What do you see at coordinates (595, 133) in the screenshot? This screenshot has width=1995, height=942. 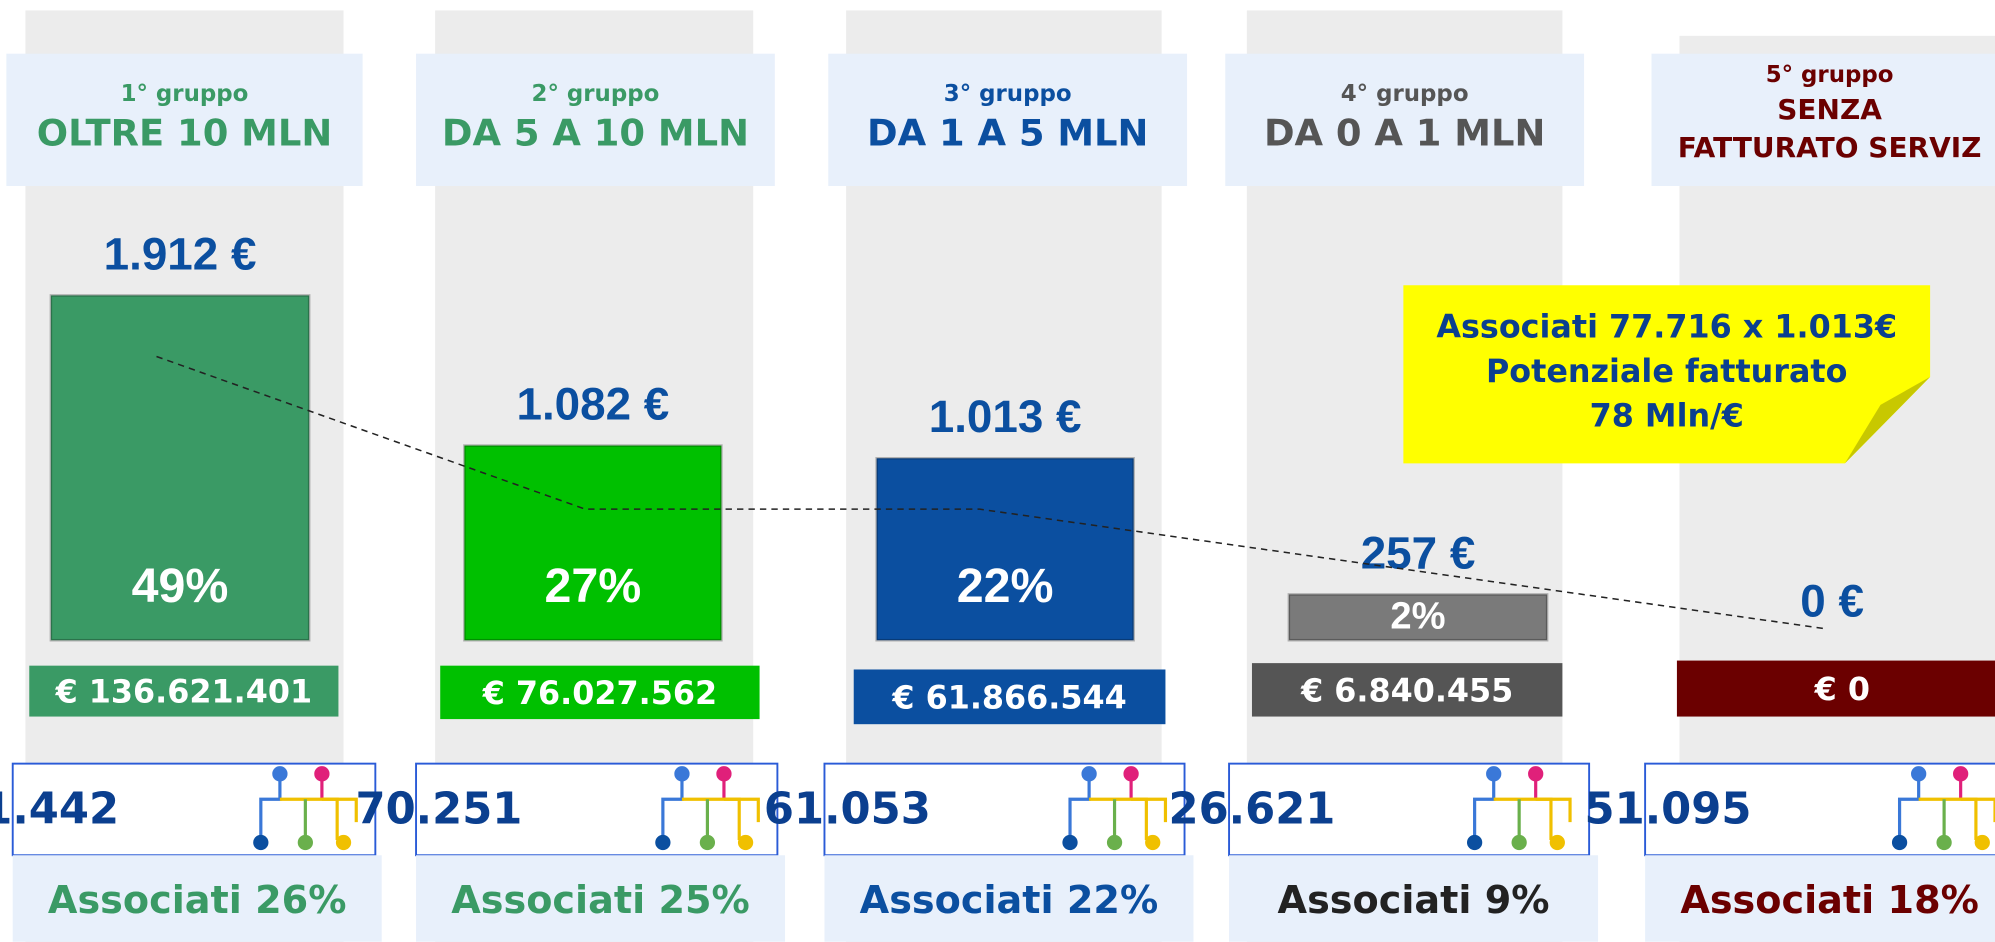 I see `group-range: DA 5 A 10 MLN` at bounding box center [595, 133].